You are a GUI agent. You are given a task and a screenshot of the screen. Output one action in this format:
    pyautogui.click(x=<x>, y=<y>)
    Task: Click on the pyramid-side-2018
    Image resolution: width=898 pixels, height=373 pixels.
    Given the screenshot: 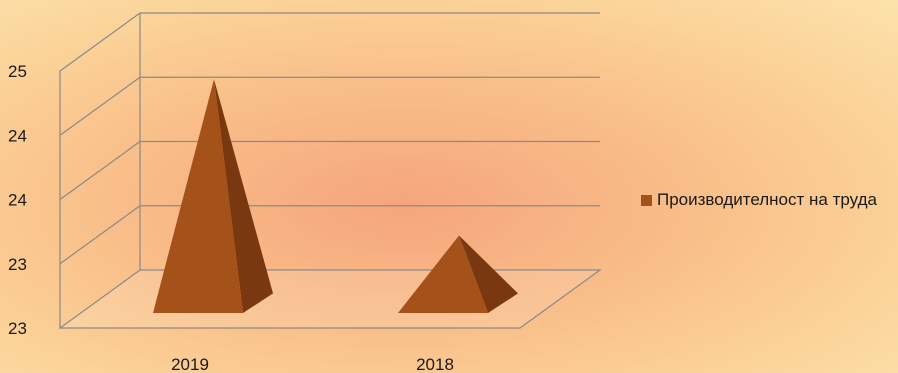 What is the action you would take?
    pyautogui.click(x=488, y=274)
    